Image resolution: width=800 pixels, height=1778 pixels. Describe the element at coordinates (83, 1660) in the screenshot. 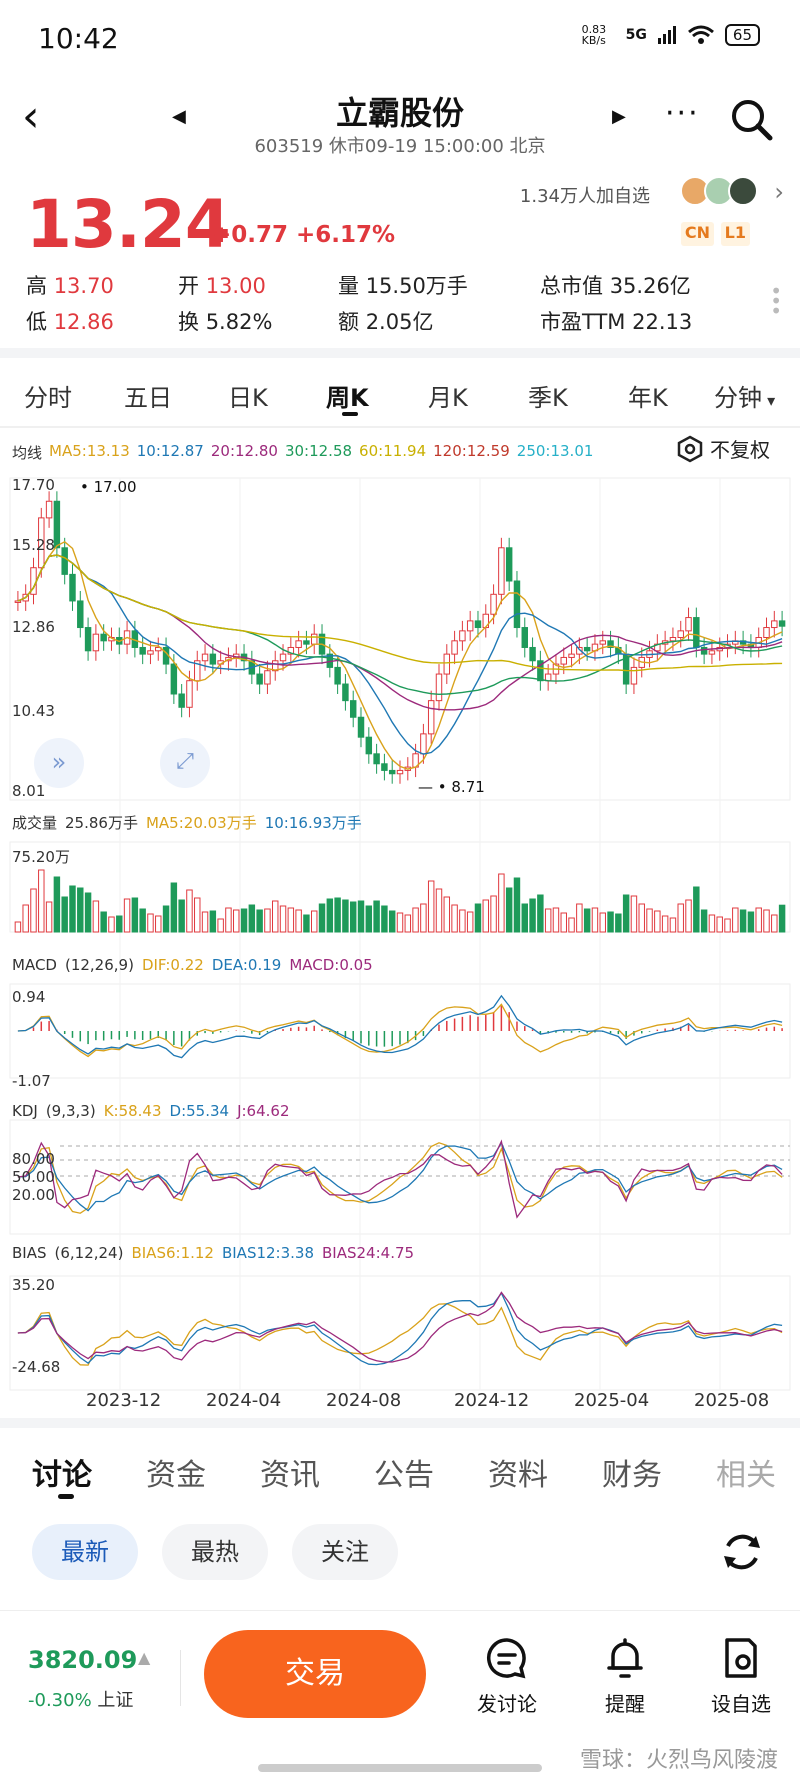

I see `index-value: 3820.09` at that location.